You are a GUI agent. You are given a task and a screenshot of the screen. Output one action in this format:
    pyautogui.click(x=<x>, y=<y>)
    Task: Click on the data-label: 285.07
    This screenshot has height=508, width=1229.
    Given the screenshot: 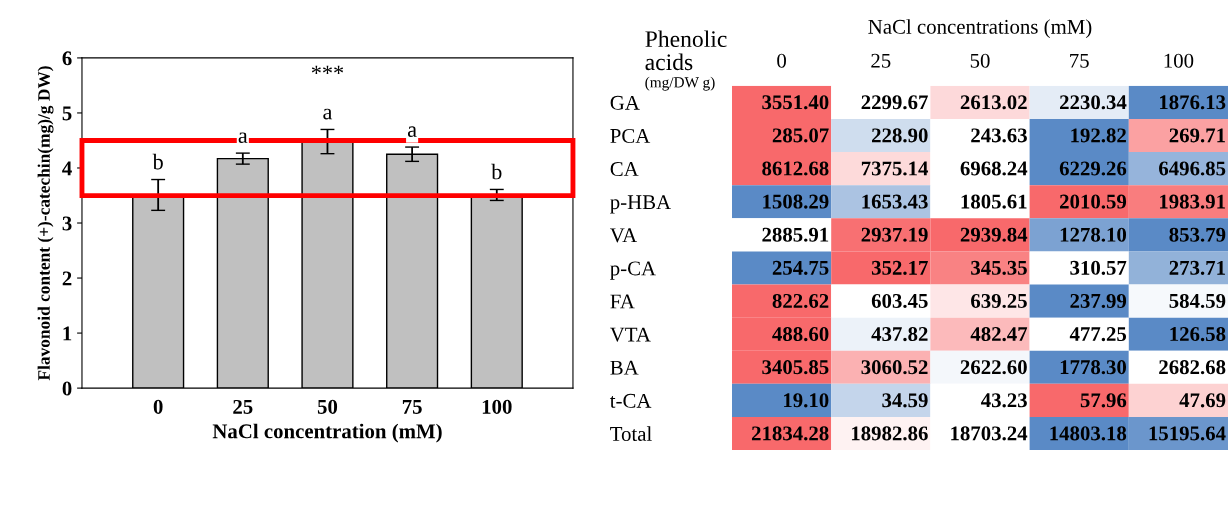 What is the action you would take?
    pyautogui.click(x=800, y=135)
    